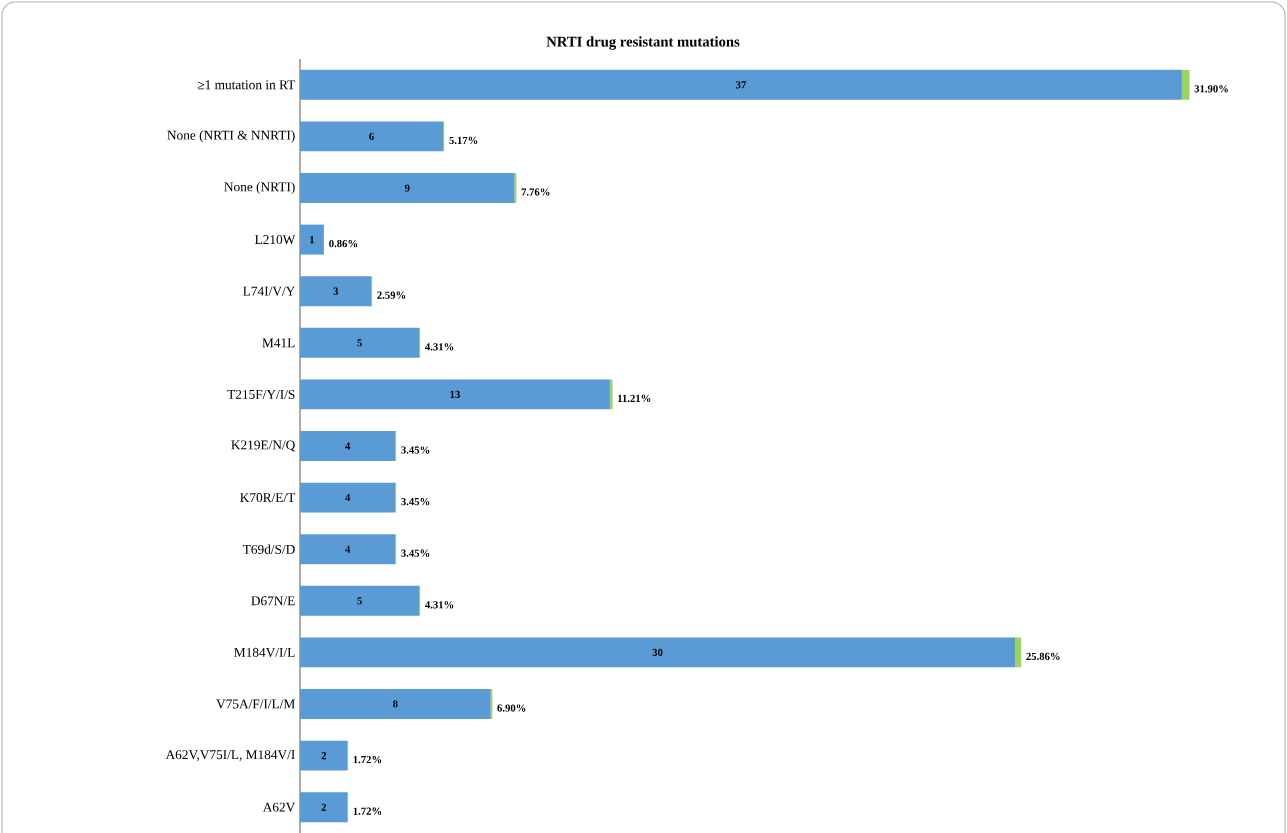 This screenshot has width=1287, height=833. What do you see at coordinates (643, 43) in the screenshot?
I see `chart-title: NRTI drug resistant mutations` at bounding box center [643, 43].